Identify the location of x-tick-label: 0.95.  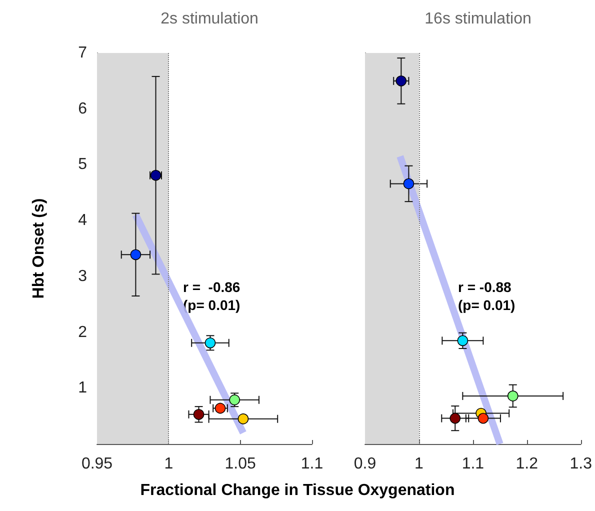
(97, 464).